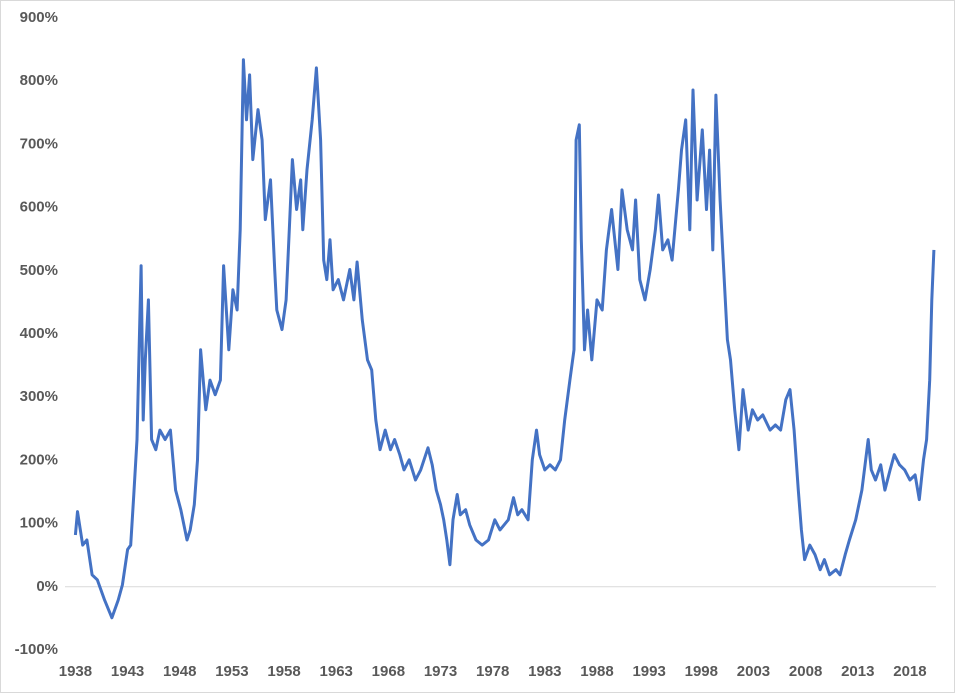 This screenshot has width=955, height=693. I want to click on y-tick-label: 900%, so click(39, 17).